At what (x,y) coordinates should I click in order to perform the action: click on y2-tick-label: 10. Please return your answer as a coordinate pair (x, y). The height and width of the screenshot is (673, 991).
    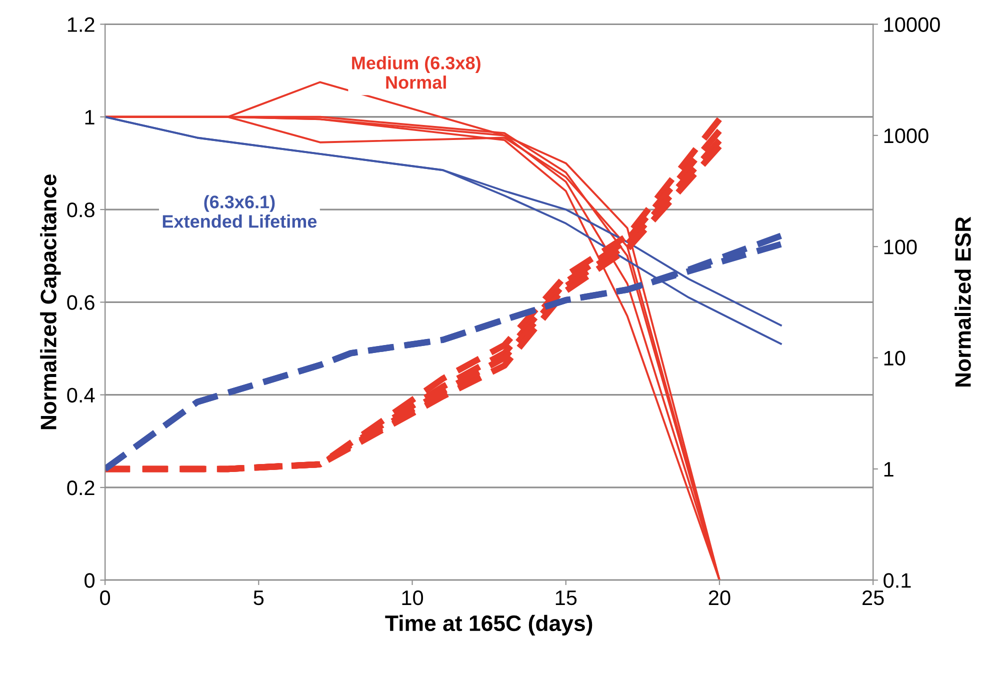
    Looking at the image, I should click on (895, 358).